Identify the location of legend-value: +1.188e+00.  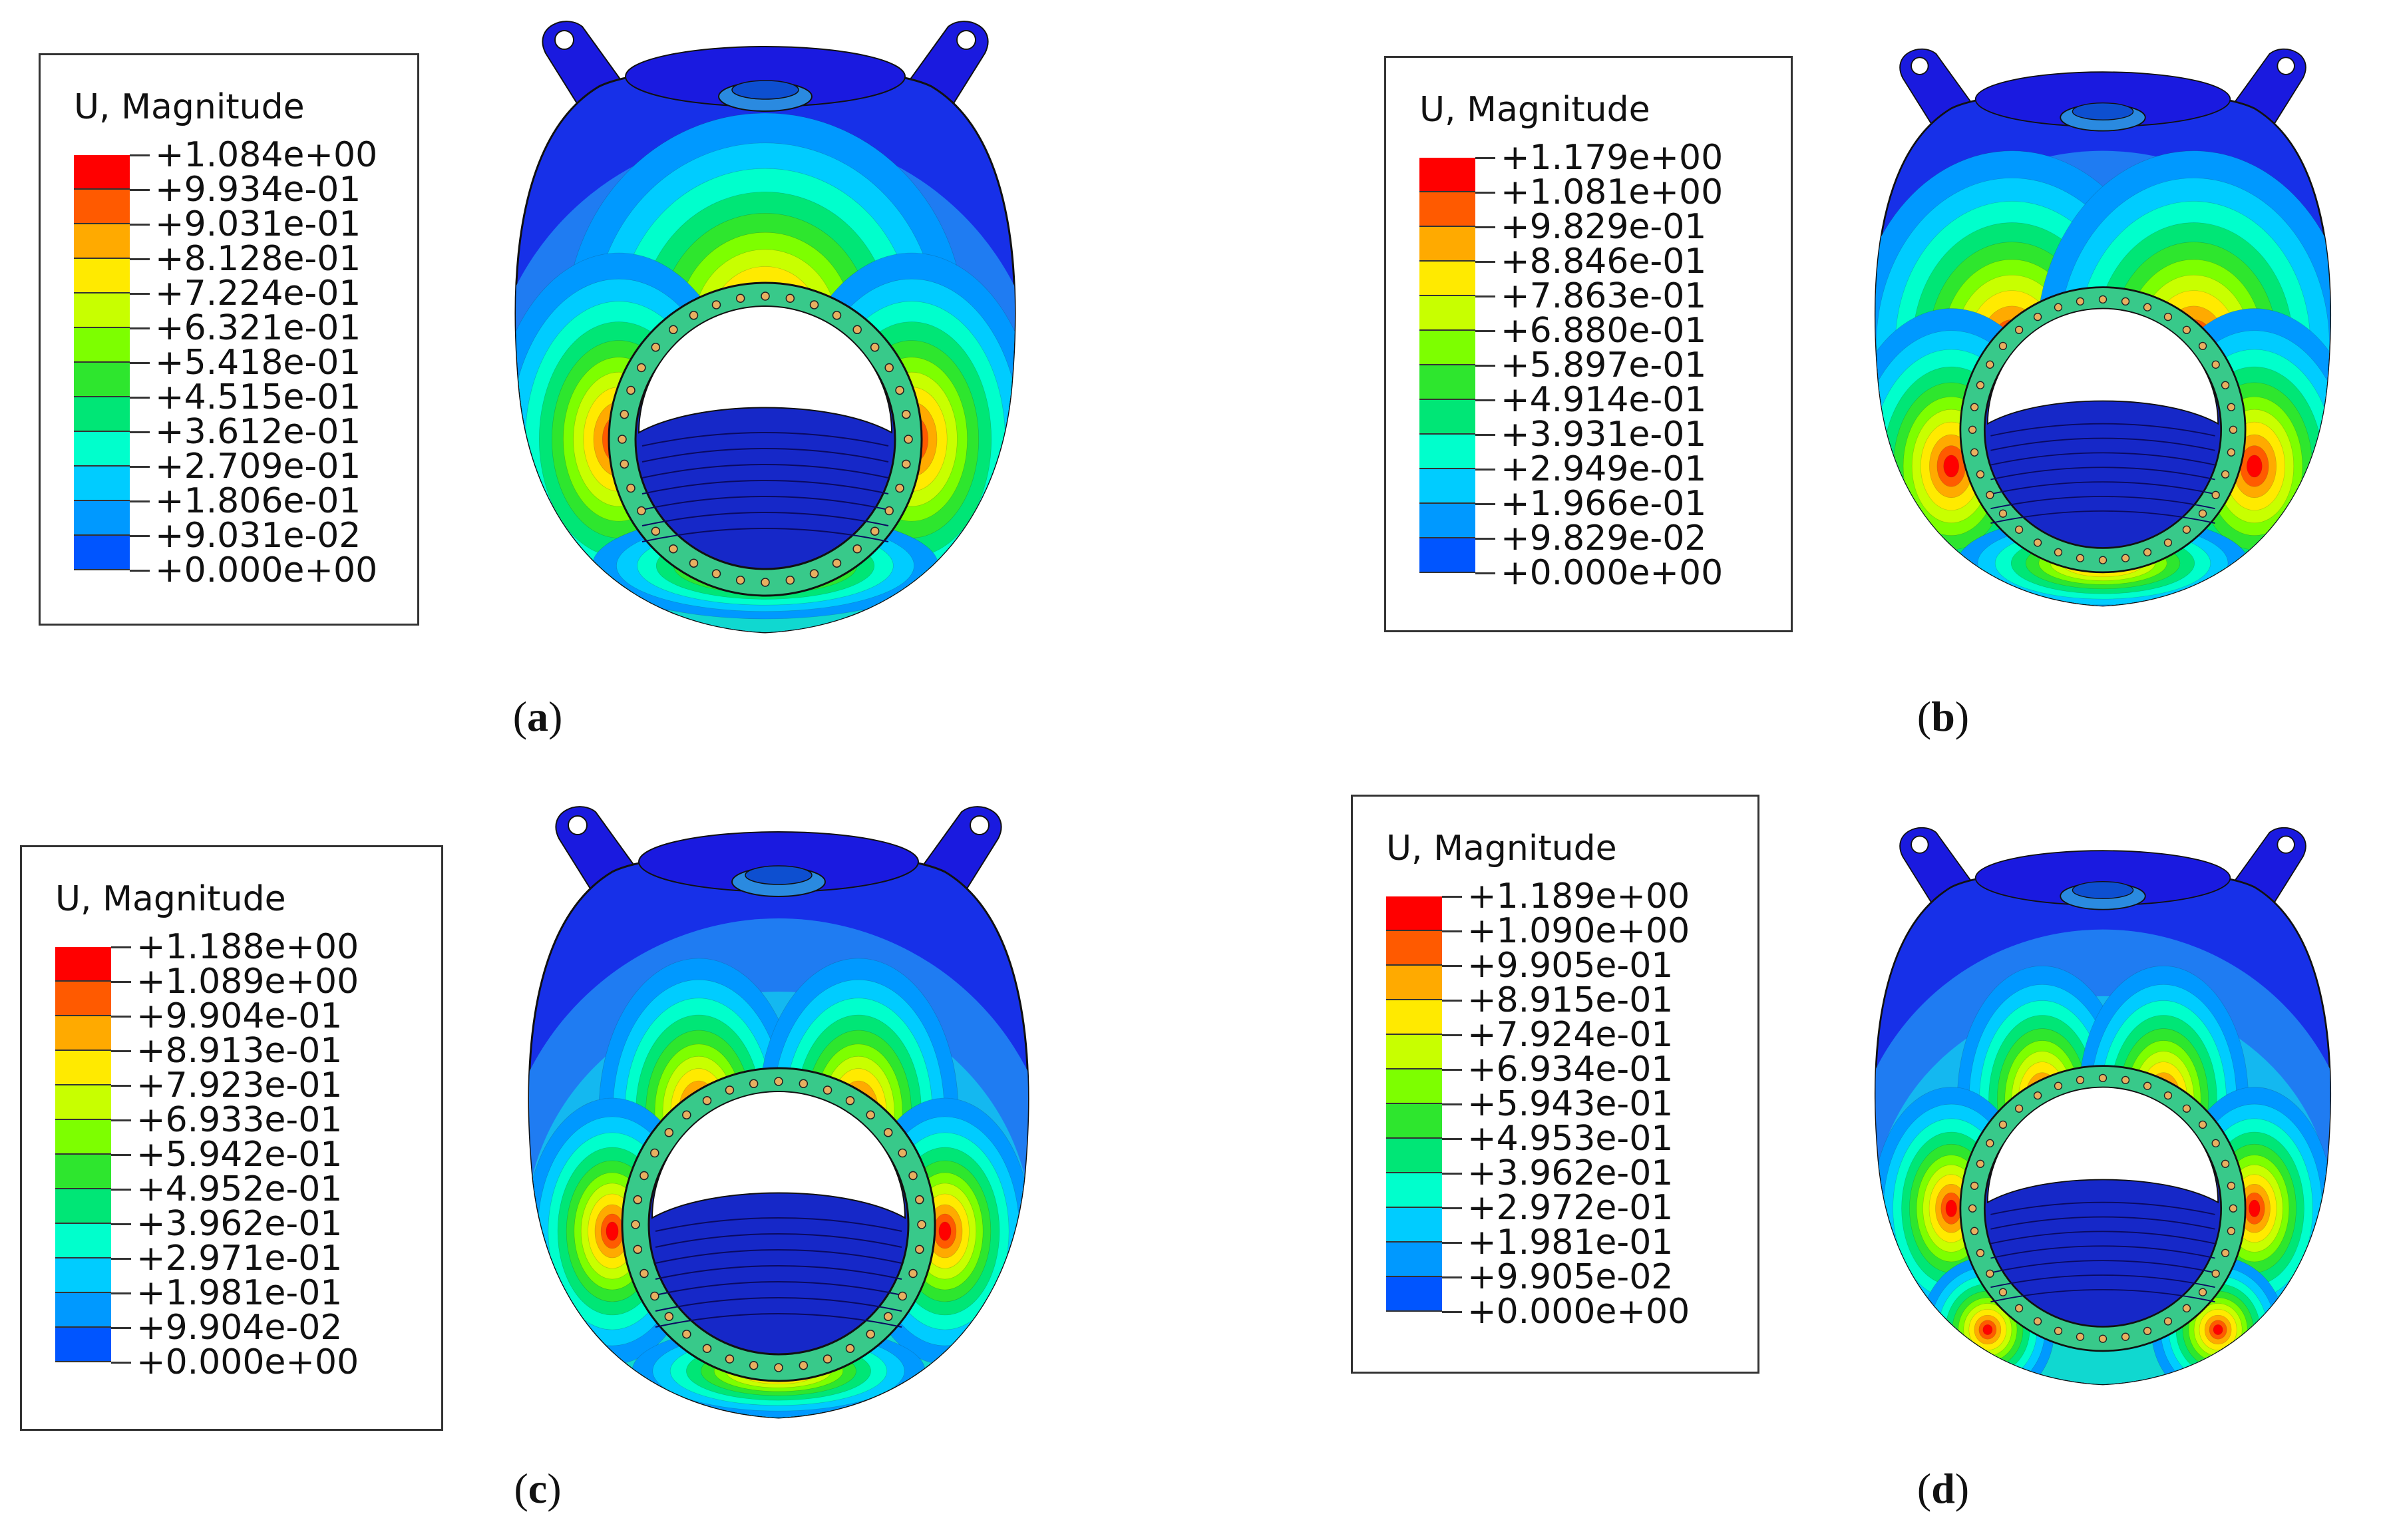
(248, 947).